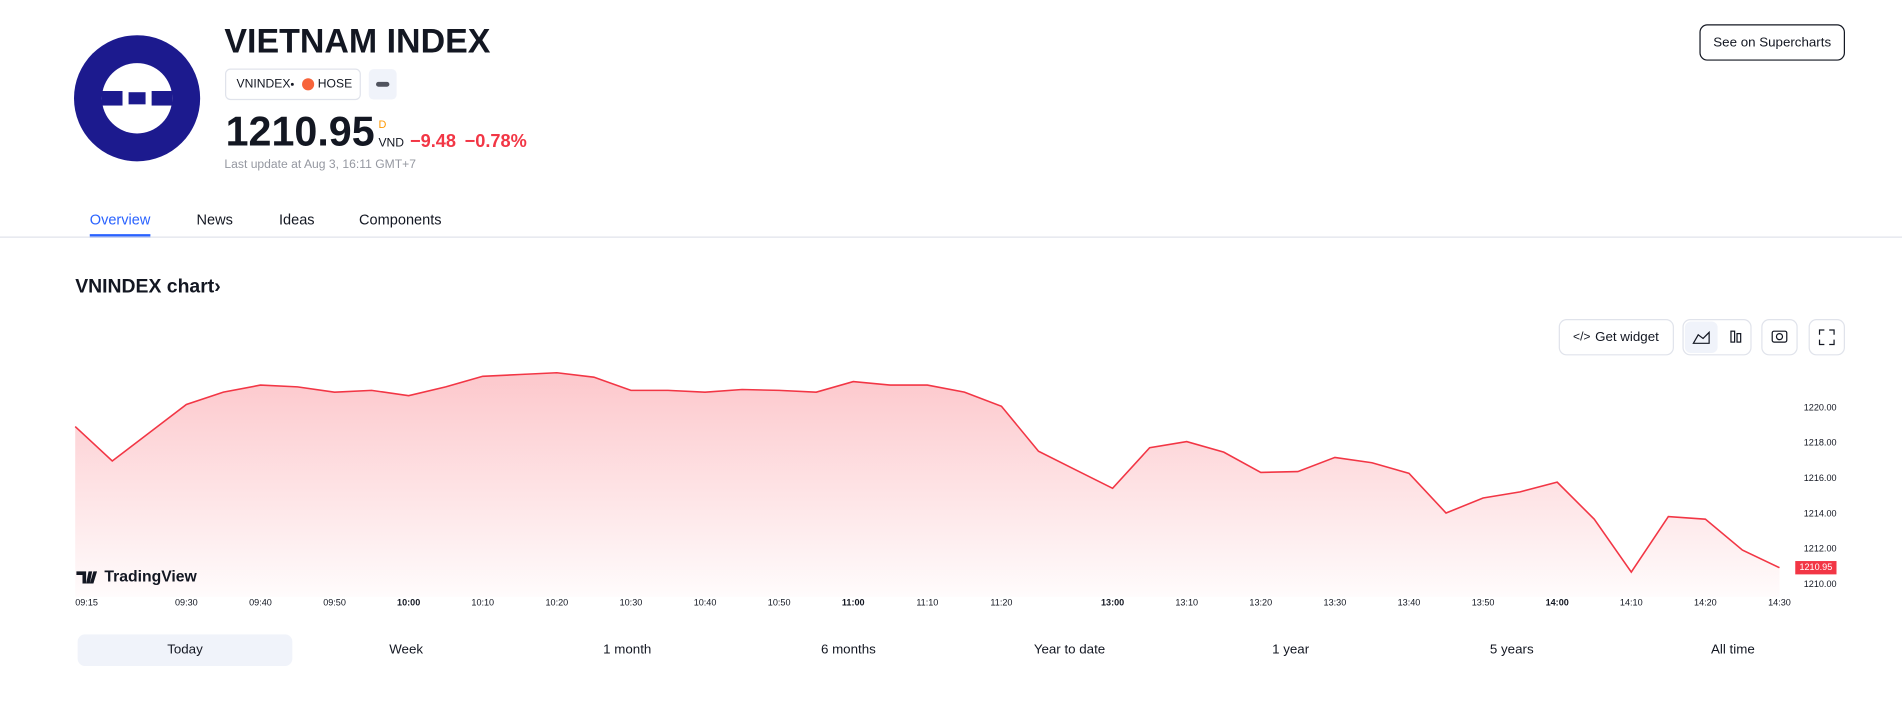  What do you see at coordinates (1701, 337) in the screenshot?
I see `area-icon` at bounding box center [1701, 337].